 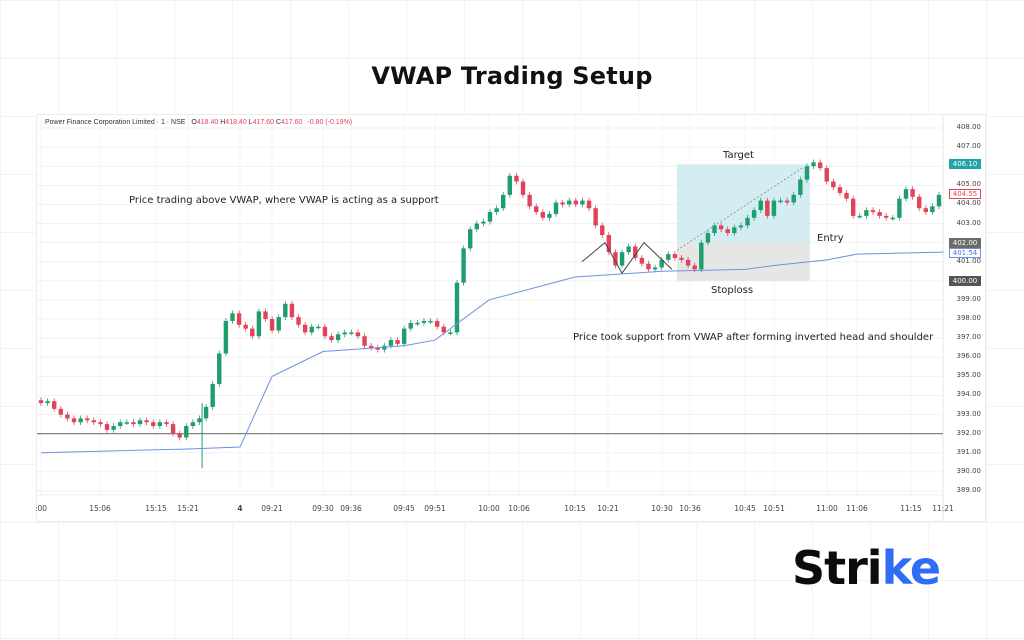 What do you see at coordinates (156, 508) in the screenshot?
I see `time-tick-label: 15:15` at bounding box center [156, 508].